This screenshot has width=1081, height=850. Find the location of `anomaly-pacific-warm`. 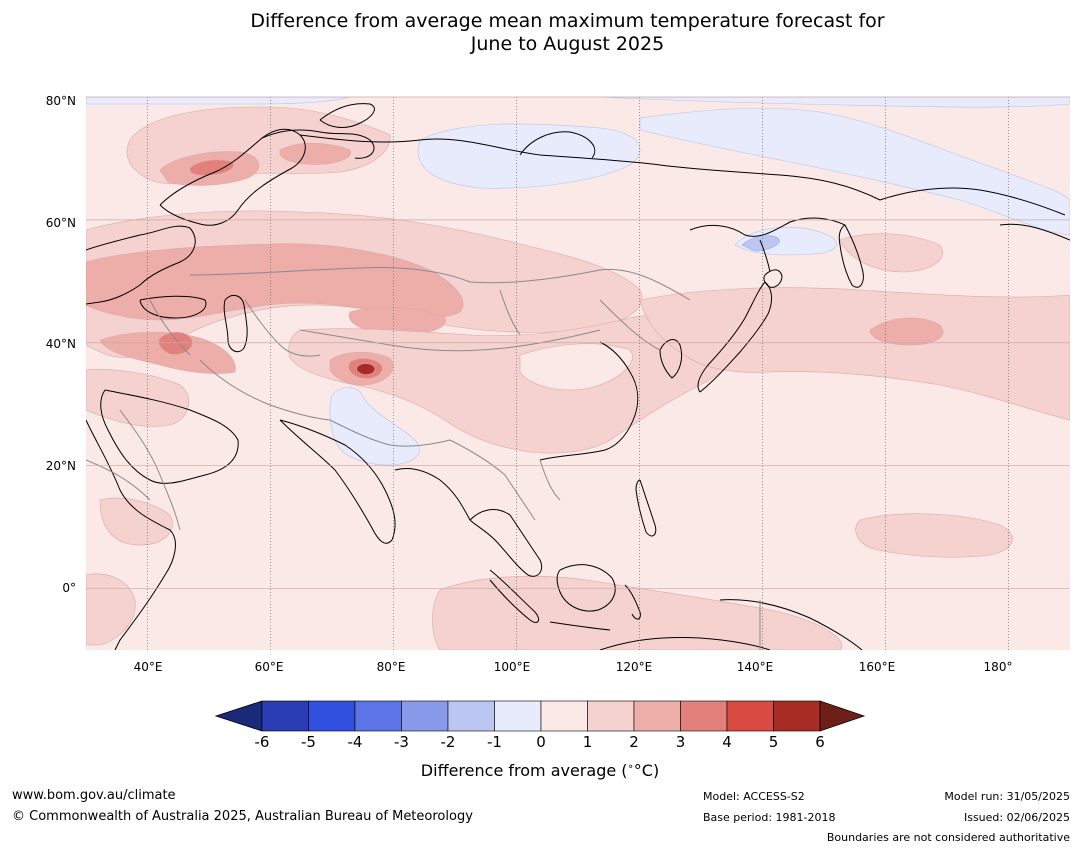

anomaly-pacific-warm is located at coordinates (906, 331).